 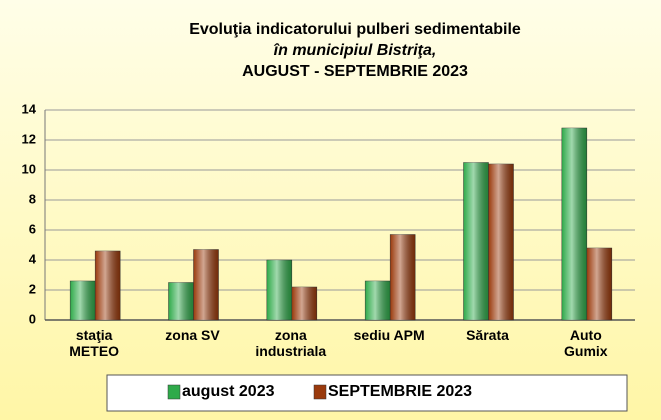 I want to click on y-tick-label: 4, so click(x=33, y=258).